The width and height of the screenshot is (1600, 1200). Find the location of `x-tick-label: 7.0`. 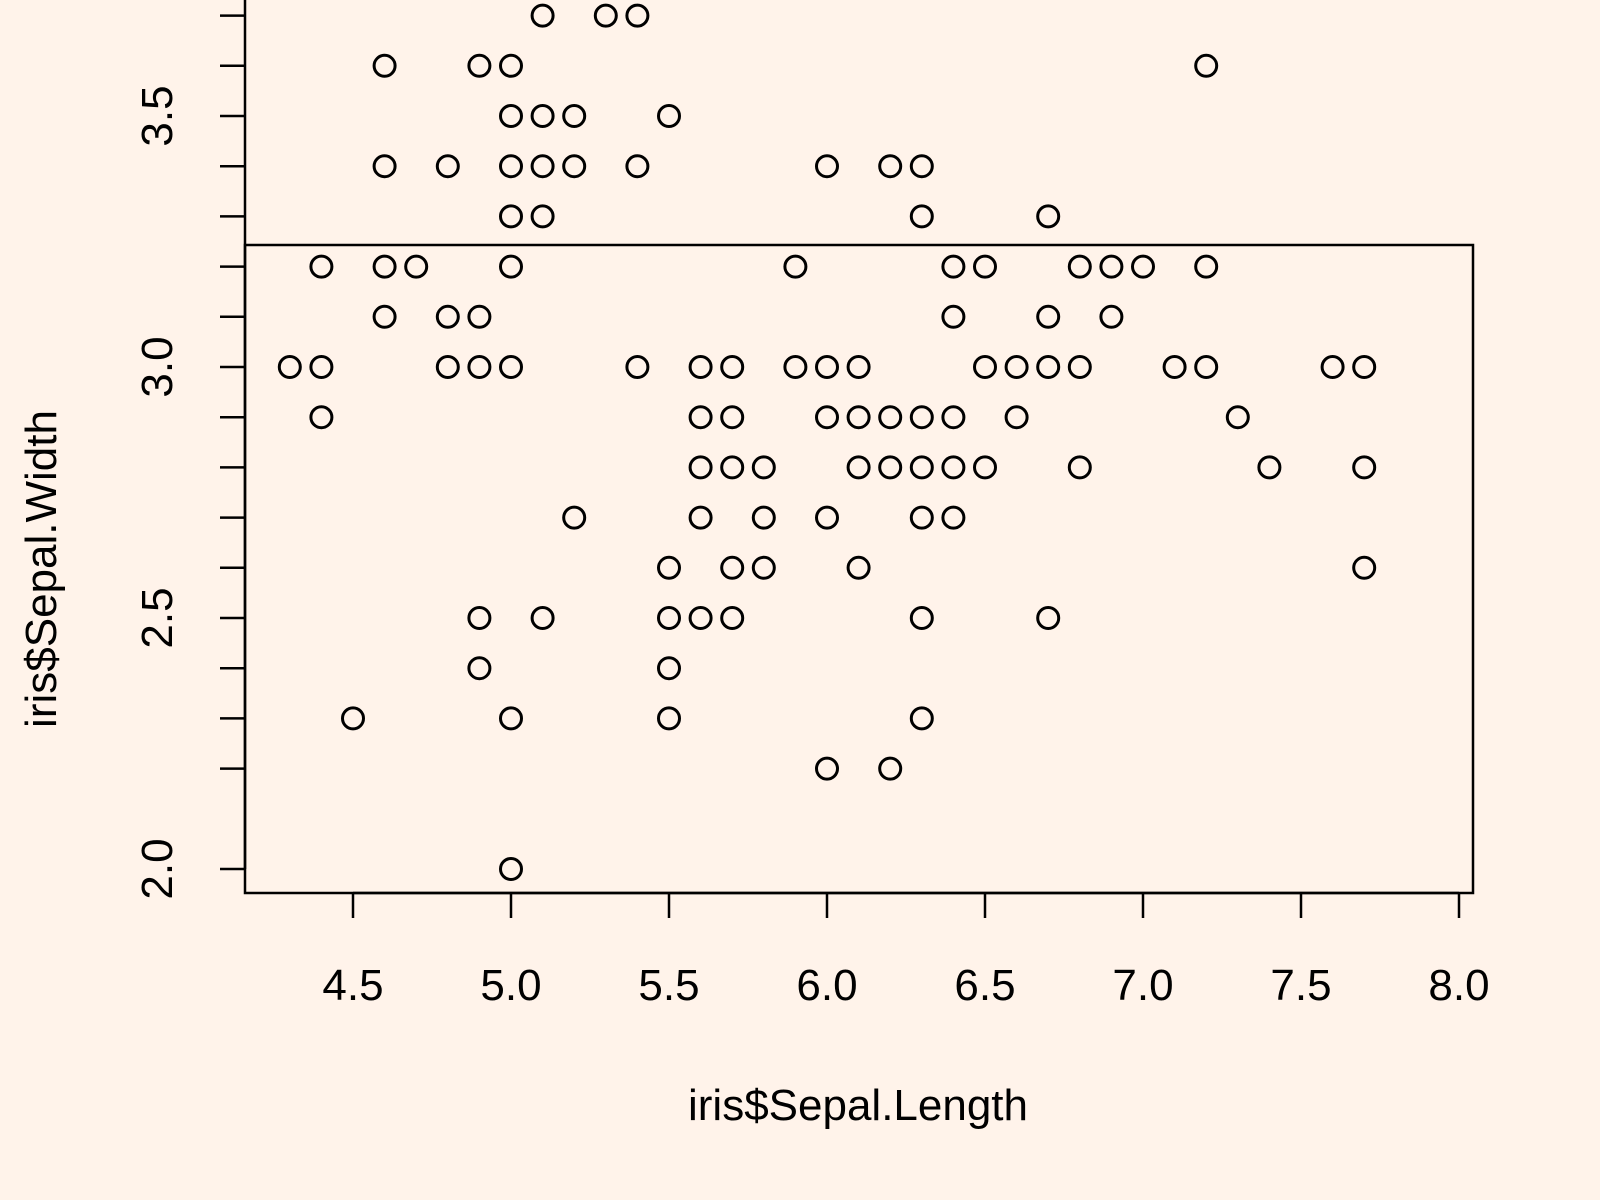

x-tick-label: 7.0 is located at coordinates (1142, 985).